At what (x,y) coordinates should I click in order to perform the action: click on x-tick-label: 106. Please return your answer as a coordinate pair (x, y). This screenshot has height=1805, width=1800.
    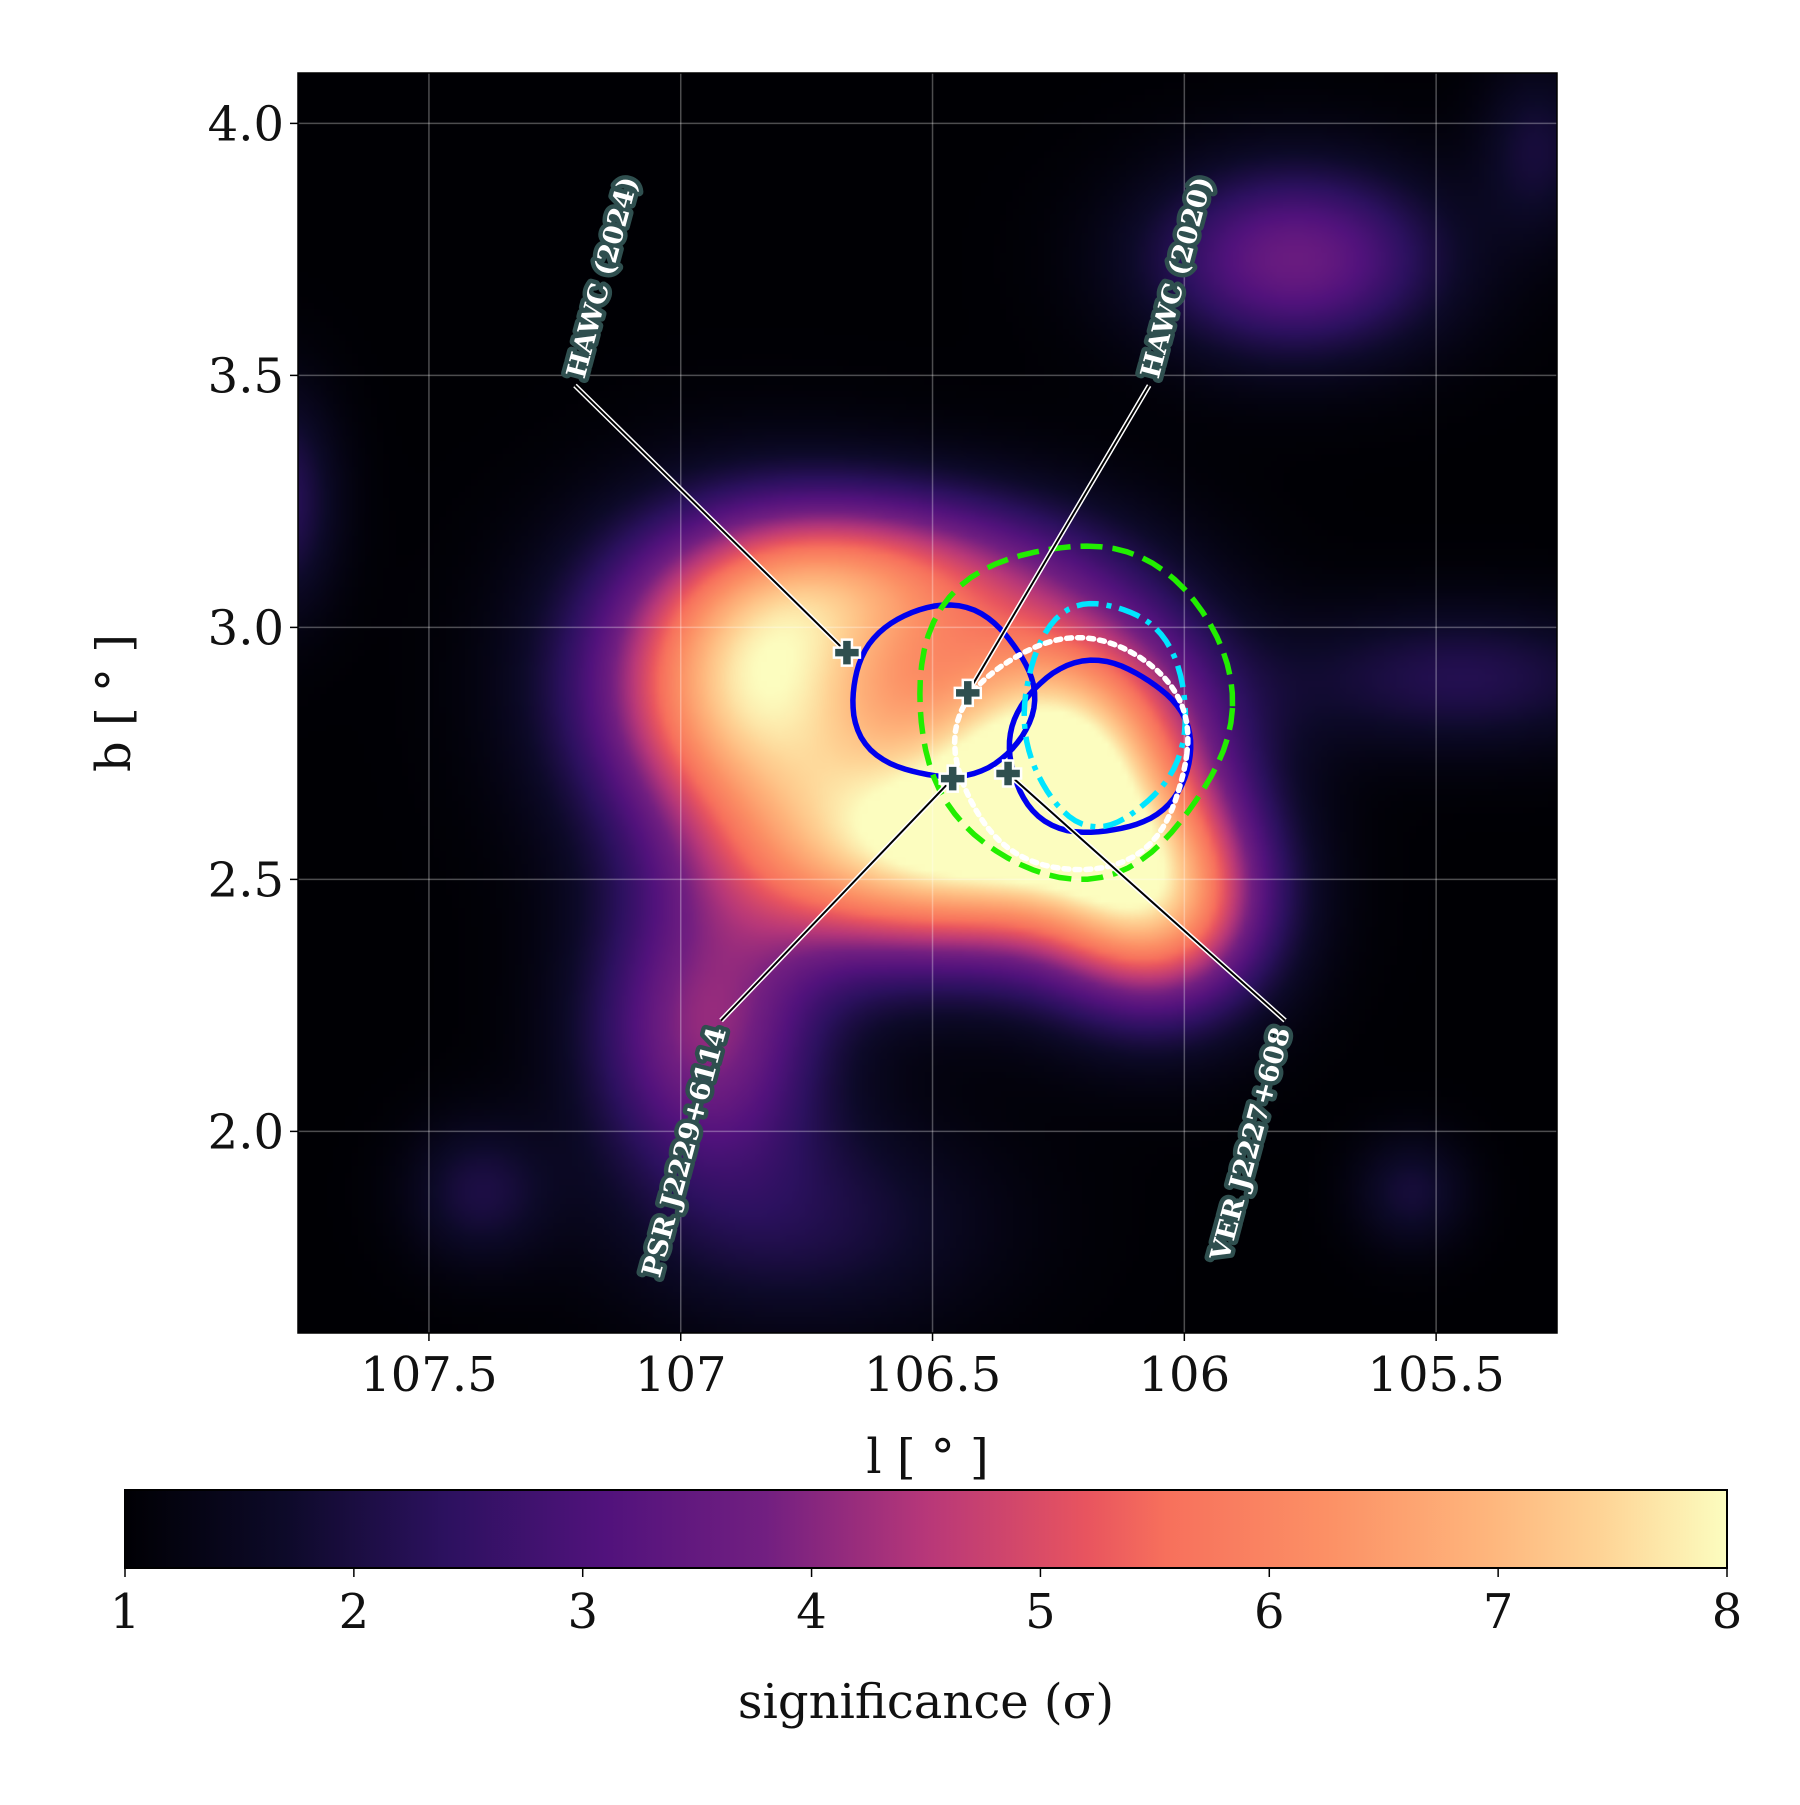
    Looking at the image, I should click on (1185, 1375).